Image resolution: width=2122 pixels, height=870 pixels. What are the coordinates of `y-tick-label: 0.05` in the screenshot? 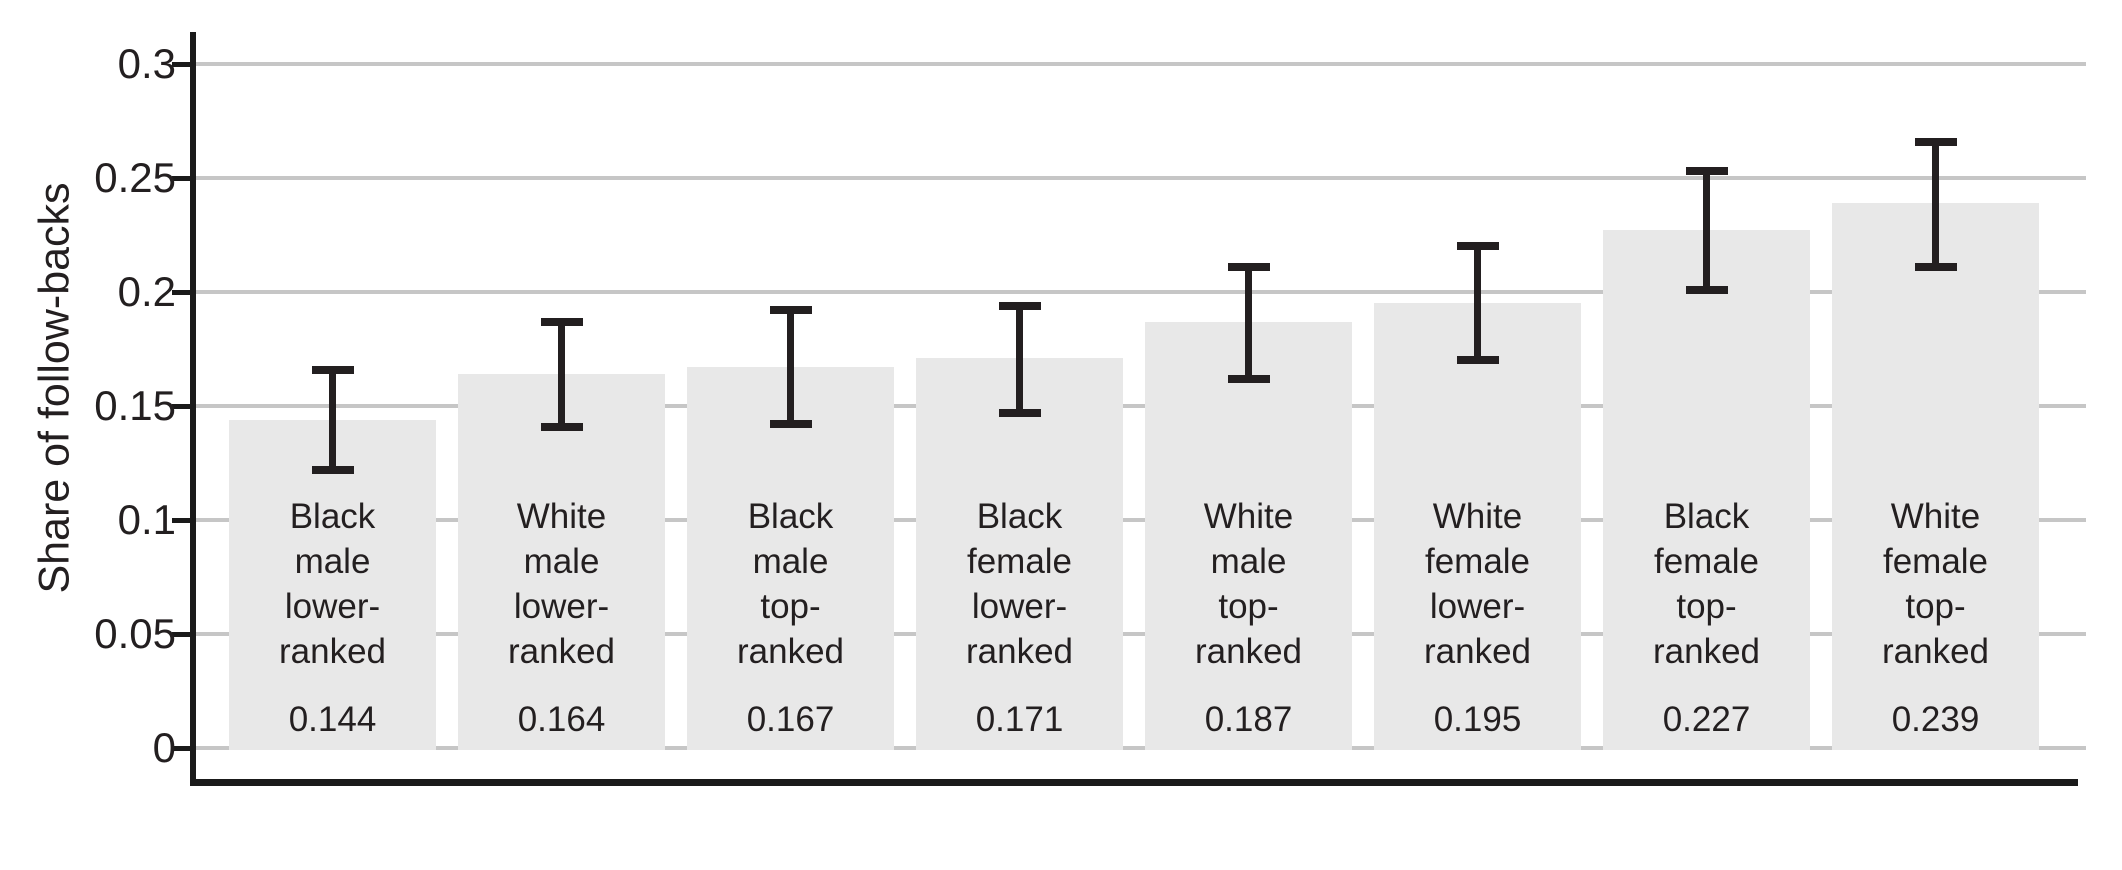 It's located at (135, 633).